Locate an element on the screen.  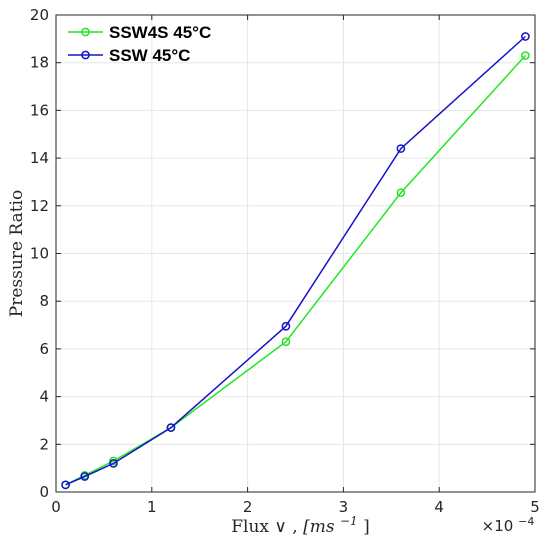
legend-label-ssw: SSW 45°C is located at coordinates (149, 55).